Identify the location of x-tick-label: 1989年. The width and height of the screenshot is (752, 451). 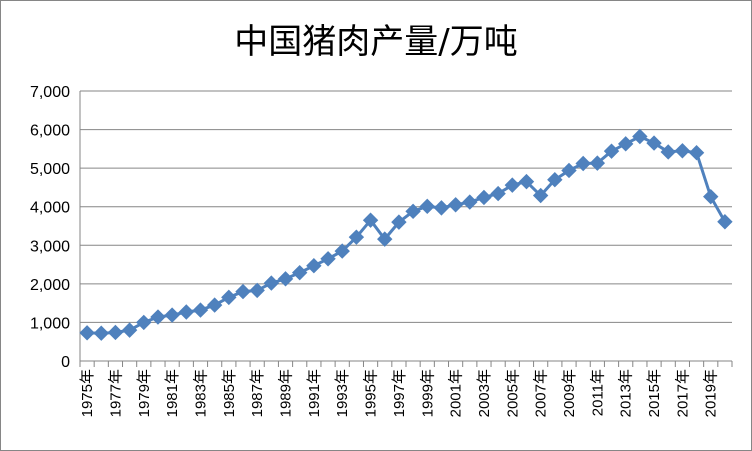
(286, 393).